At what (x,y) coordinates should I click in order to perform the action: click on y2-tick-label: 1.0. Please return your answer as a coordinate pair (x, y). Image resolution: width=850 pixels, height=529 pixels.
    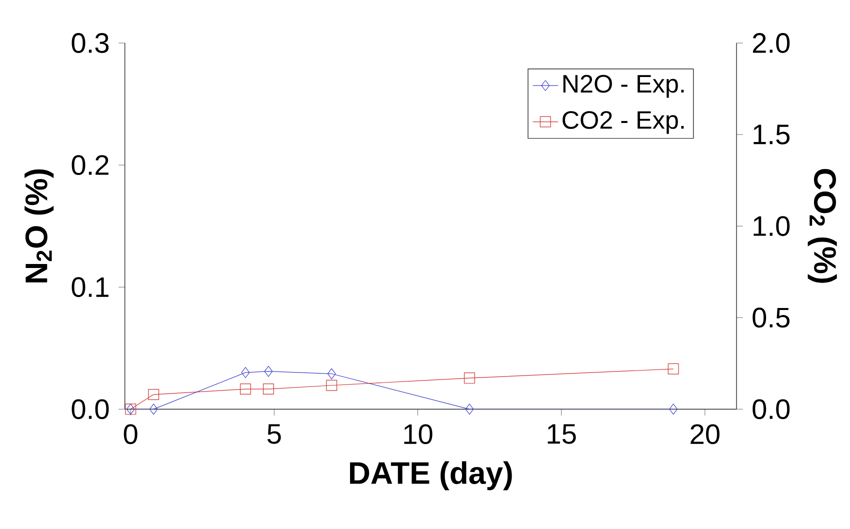
    Looking at the image, I should click on (772, 226).